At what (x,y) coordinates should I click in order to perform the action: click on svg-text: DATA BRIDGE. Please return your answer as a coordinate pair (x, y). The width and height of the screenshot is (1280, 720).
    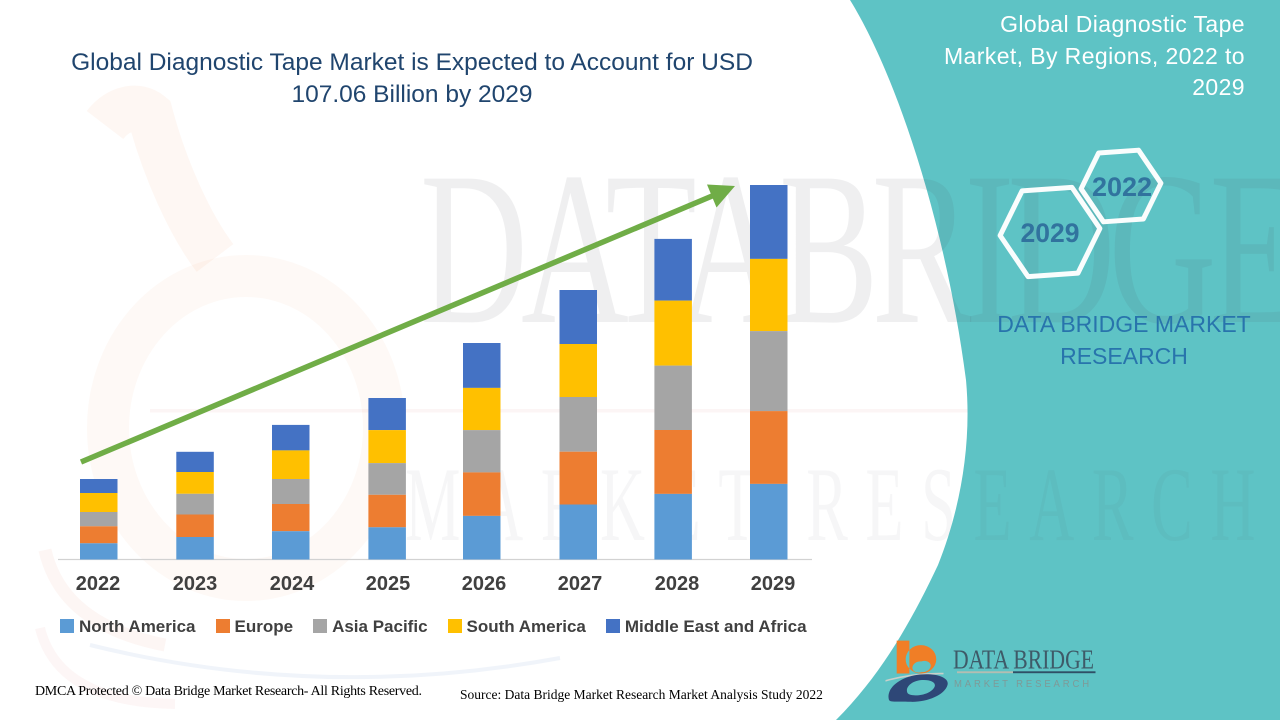
    Looking at the image, I should click on (1023, 659).